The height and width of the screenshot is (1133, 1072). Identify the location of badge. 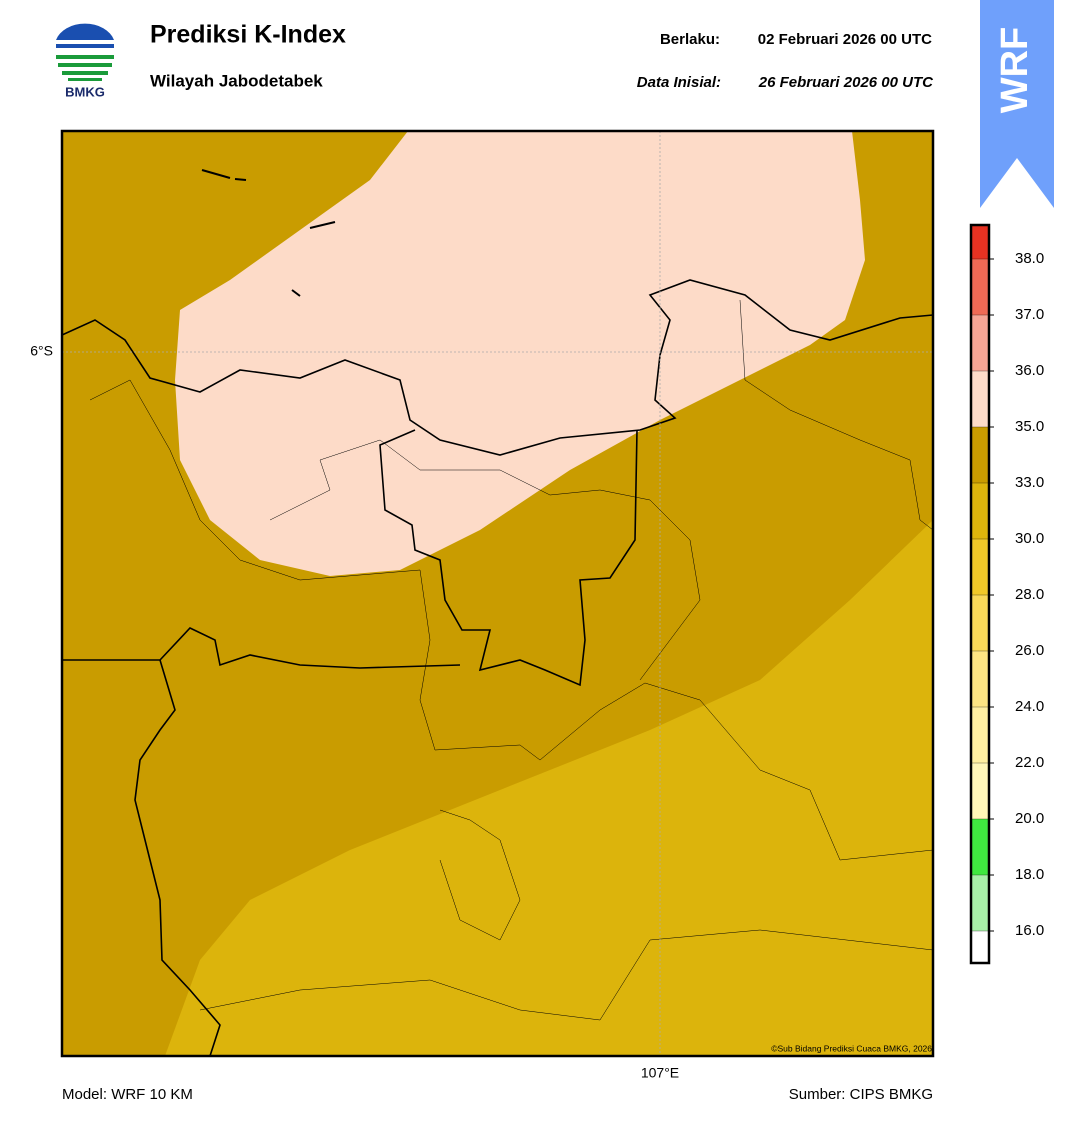
(1017, 104).